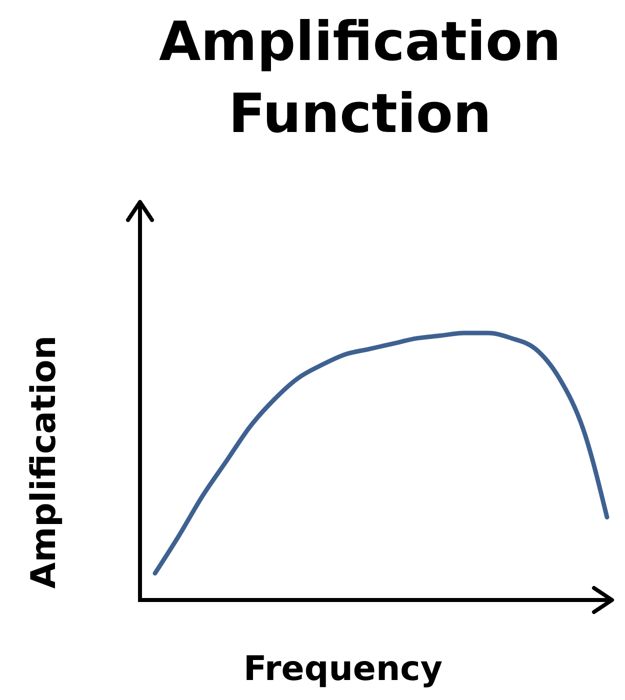 The width and height of the screenshot is (625, 700). What do you see at coordinates (44, 462) in the screenshot?
I see `y-axis-title: Amplification` at bounding box center [44, 462].